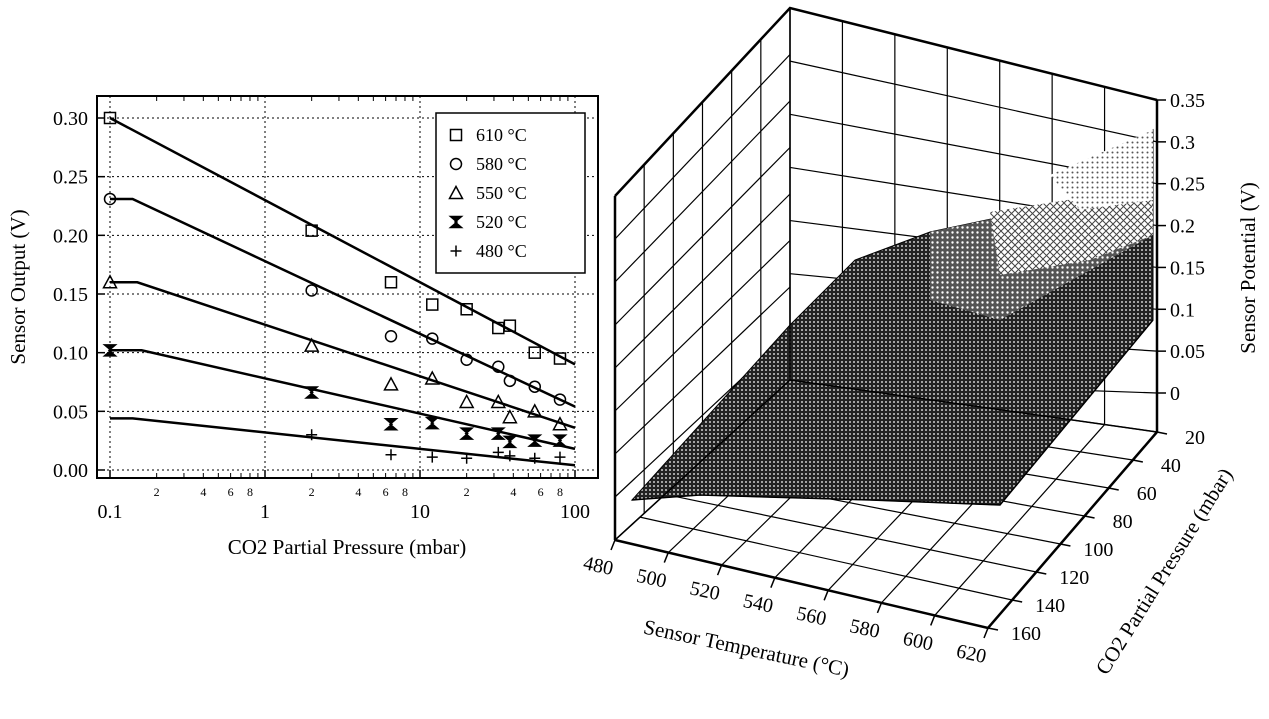 The width and height of the screenshot is (1269, 719). Describe the element at coordinates (1175, 394) in the screenshot. I see `surface-z-tick-label: 0` at that location.